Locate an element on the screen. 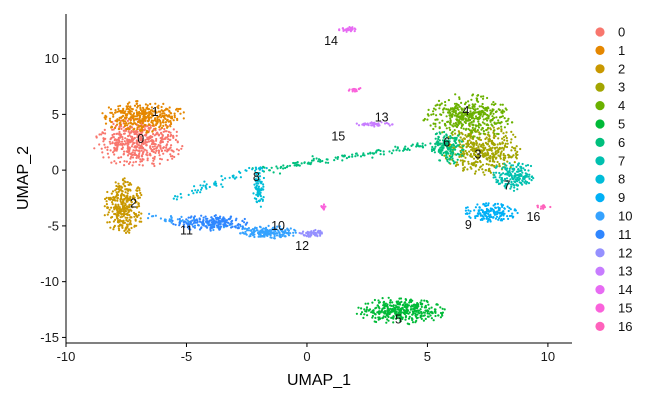  cluster-14-point is located at coordinates (339, 30).